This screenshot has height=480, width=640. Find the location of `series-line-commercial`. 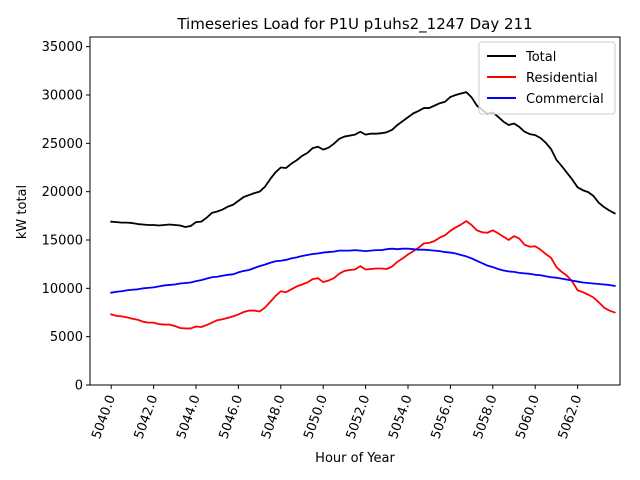

series-line-commercial is located at coordinates (363, 270).